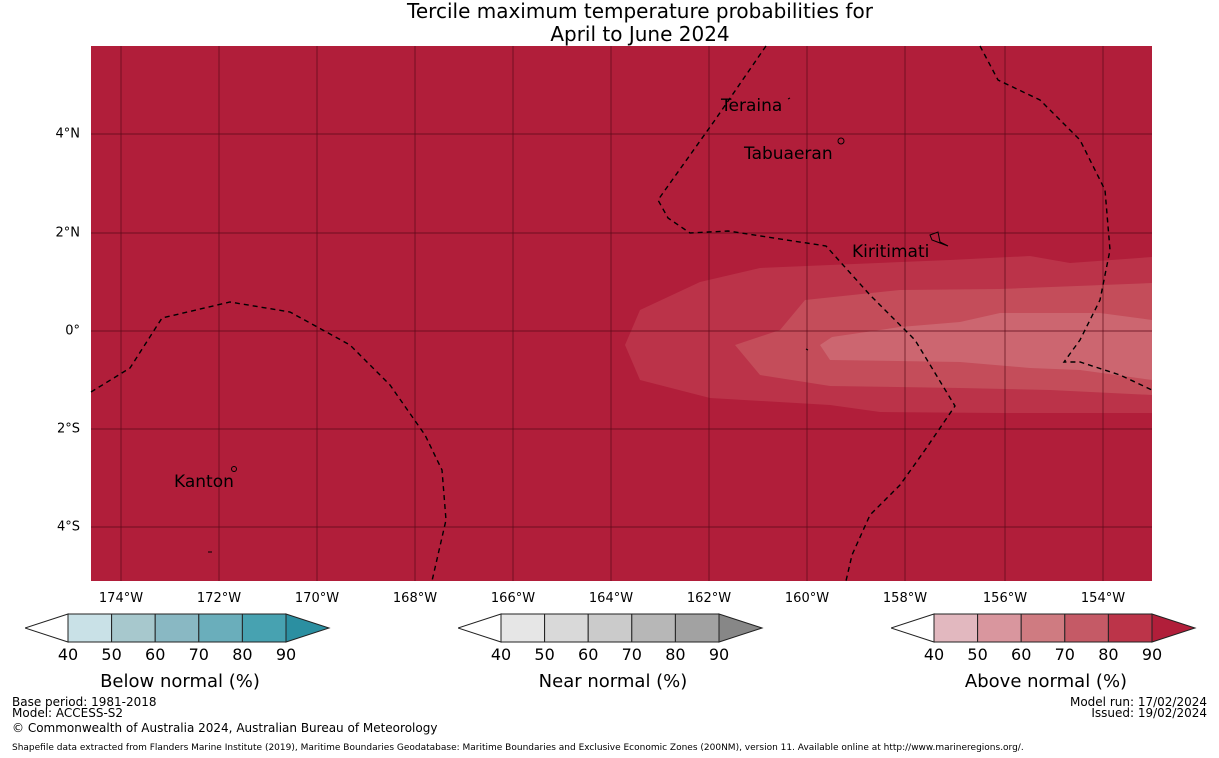 The width and height of the screenshot is (1219, 758). What do you see at coordinates (204, 482) in the screenshot?
I see `place-label-kanton: Kanton` at bounding box center [204, 482].